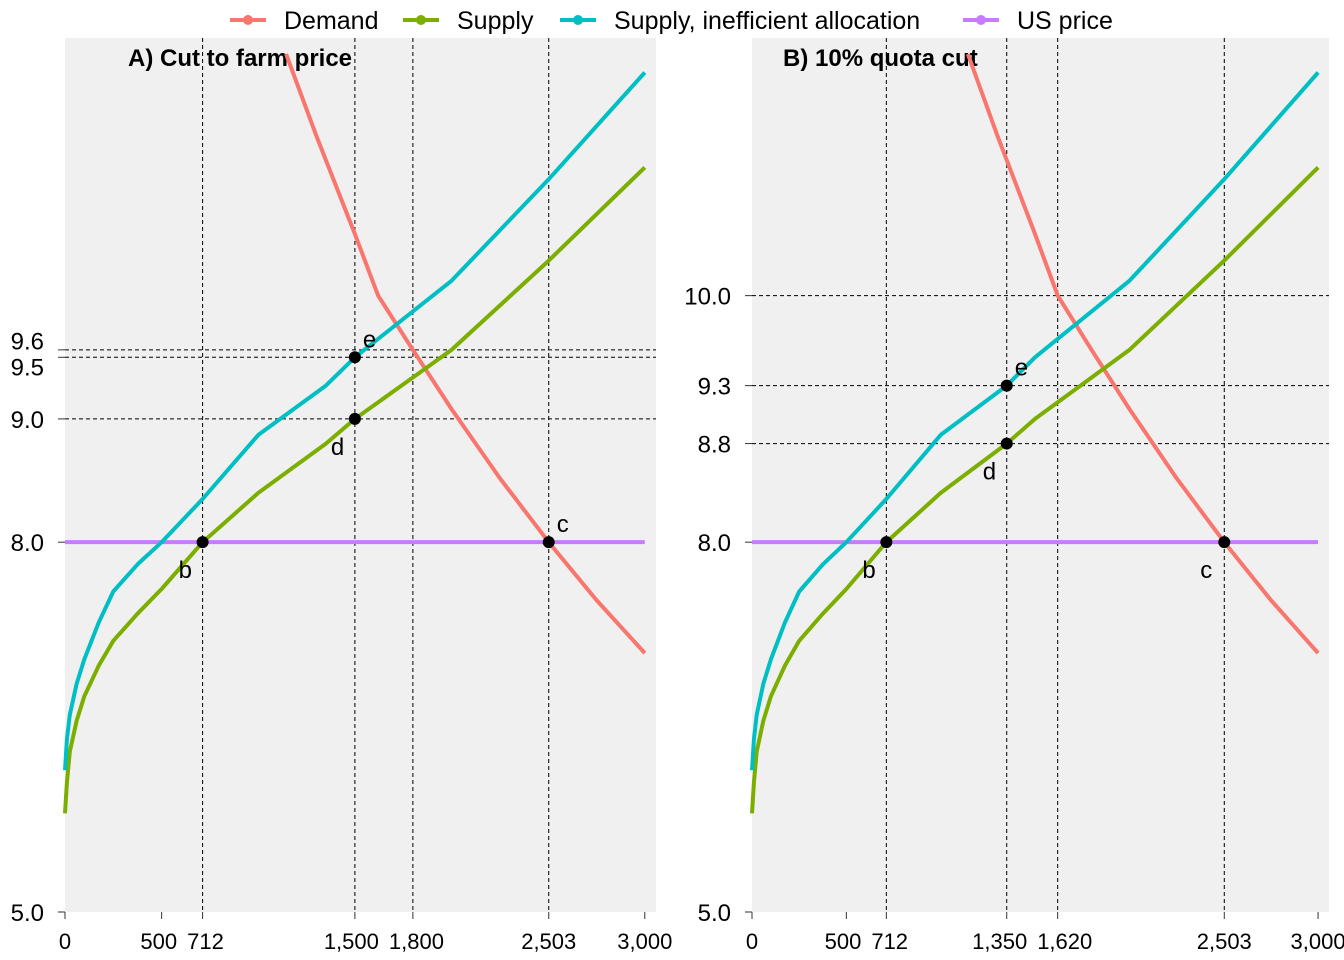  Describe the element at coordinates (999, 941) in the screenshot. I see `x-tick-label: 1,350` at that location.